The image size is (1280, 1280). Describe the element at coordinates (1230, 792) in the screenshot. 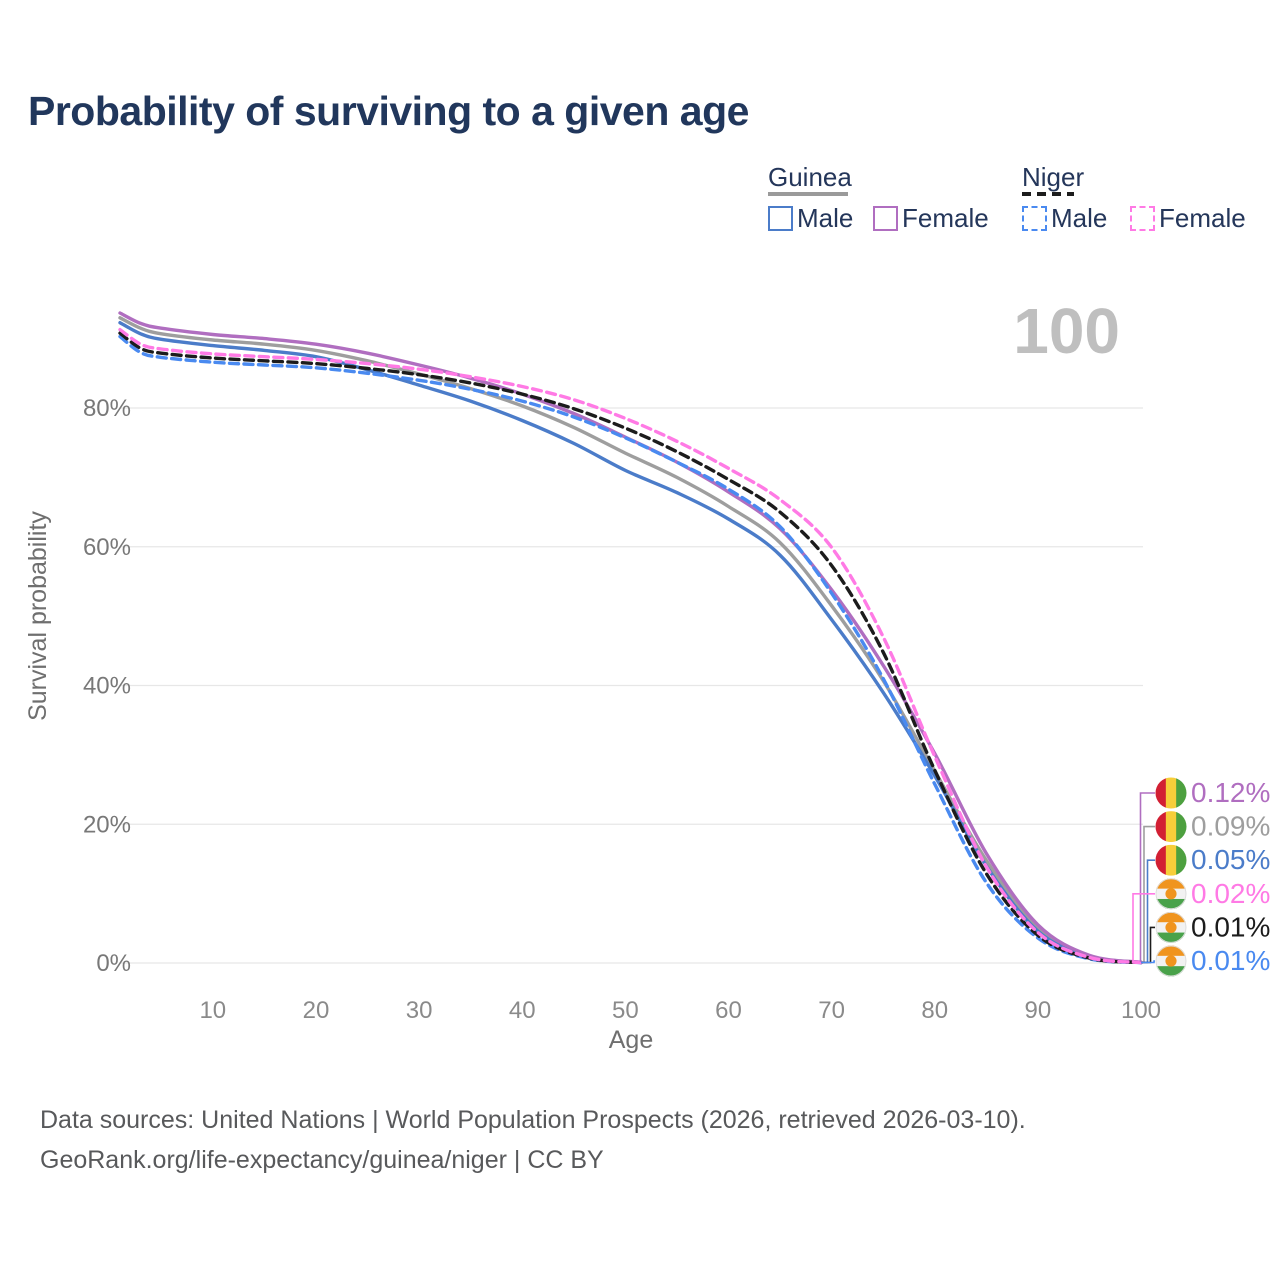

I see `end-label-value: 0.12%` at that location.